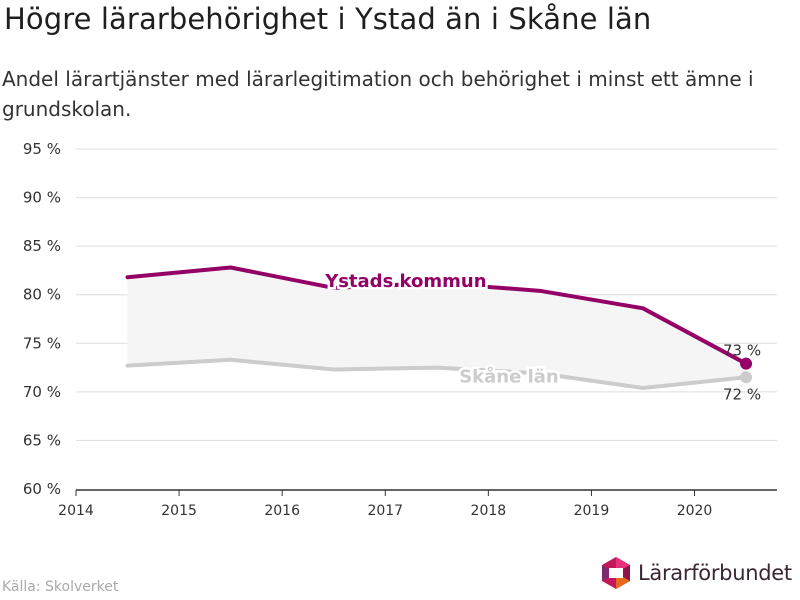  I want to click on x-tick-label: 2019, so click(592, 511).